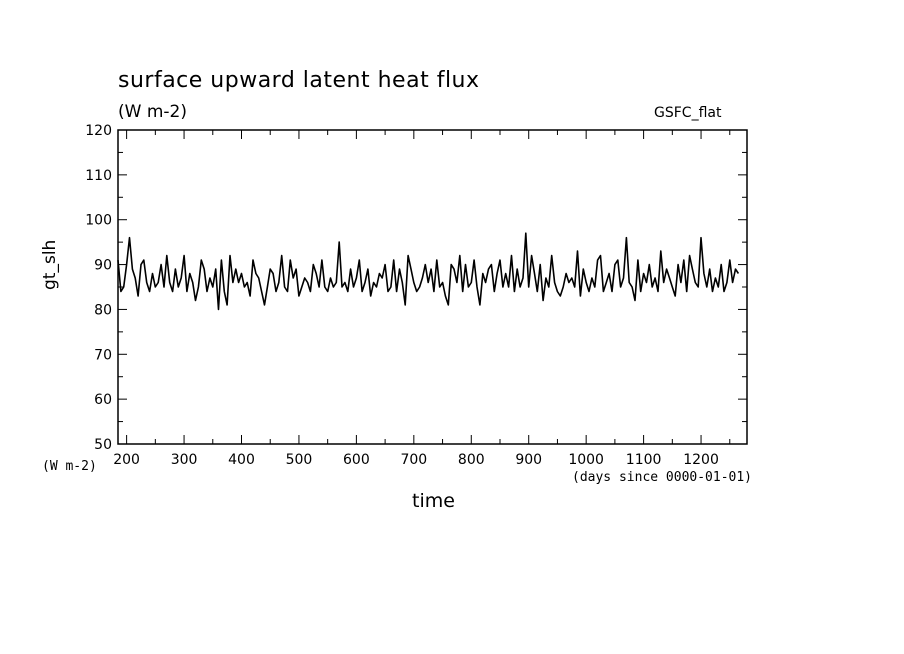 This screenshot has height=654, width=904. Describe the element at coordinates (701, 460) in the screenshot. I see `x-tick-label: 1200` at that location.